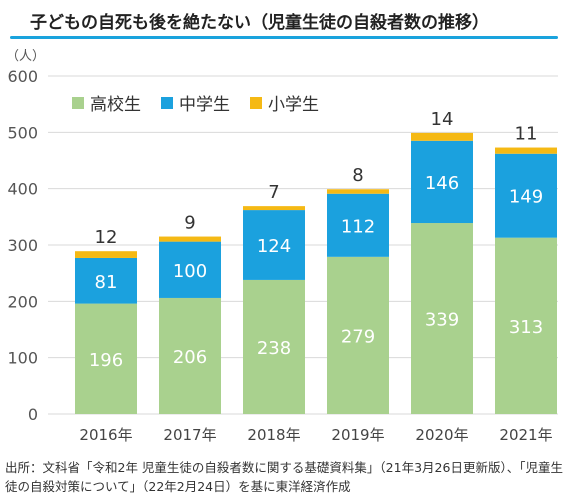 Image resolution: width=570 pixels, height=502 pixels. I want to click on legend-label: 中学生, so click(204, 105).